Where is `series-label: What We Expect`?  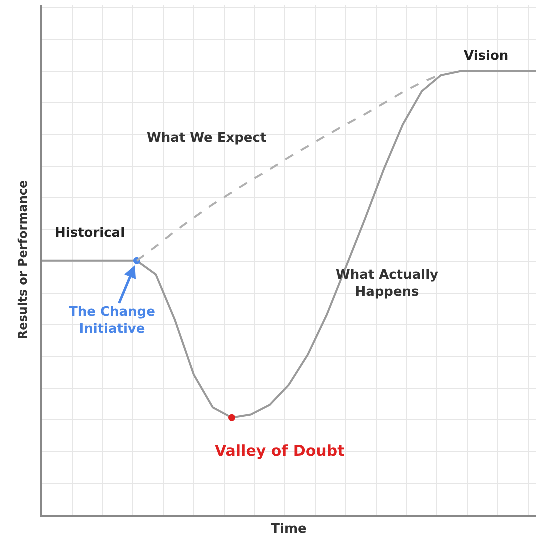 series-label: What We Expect is located at coordinates (207, 138).